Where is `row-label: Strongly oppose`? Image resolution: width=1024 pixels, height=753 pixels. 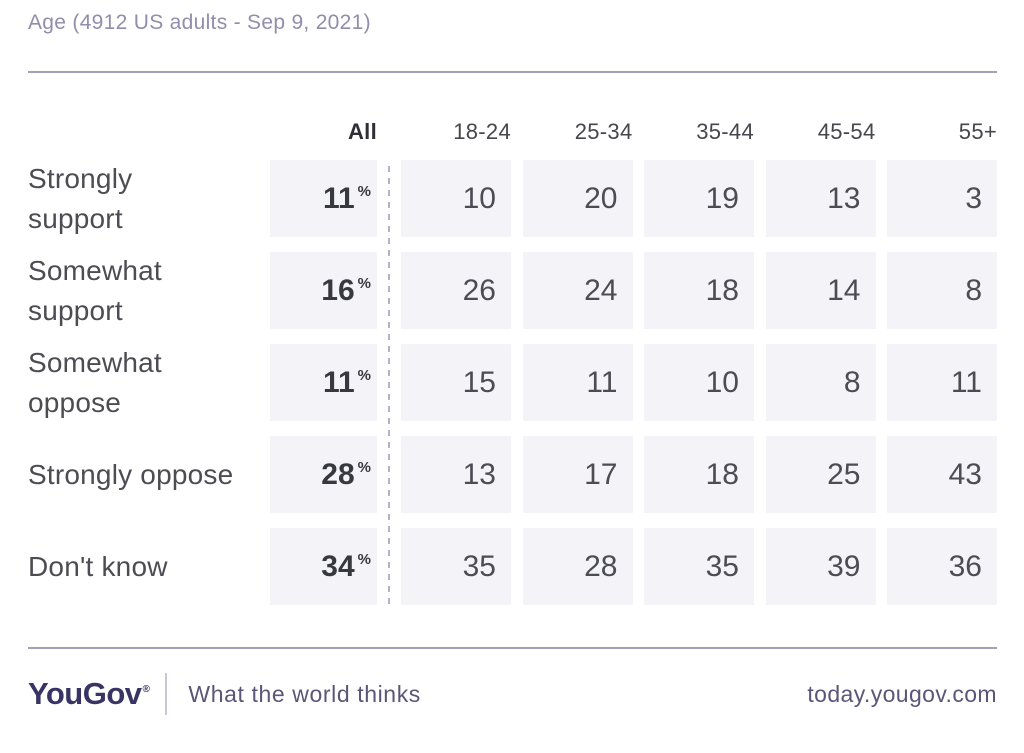 row-label: Strongly oppose is located at coordinates (131, 474).